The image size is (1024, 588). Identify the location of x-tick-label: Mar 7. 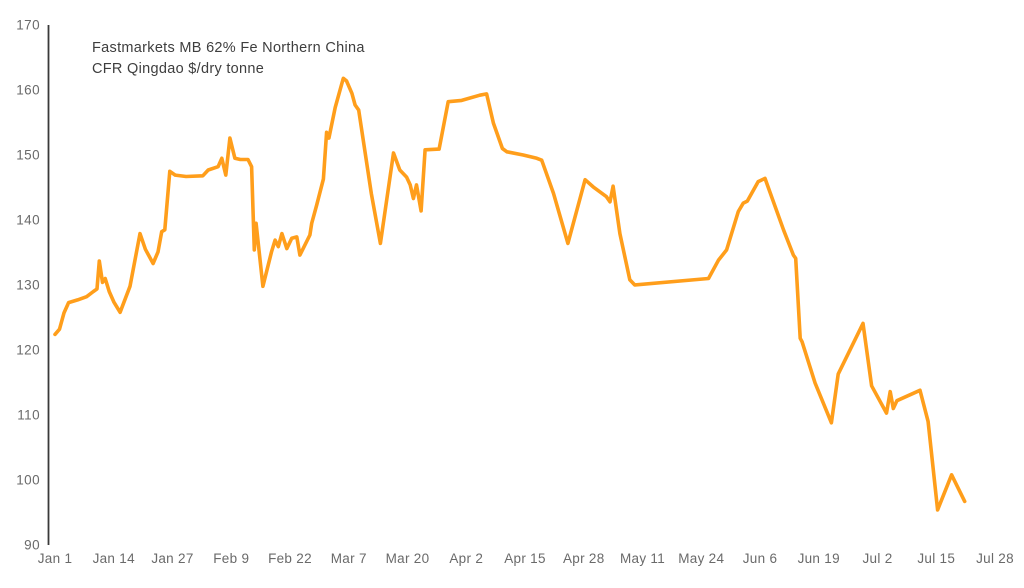
(348, 558).